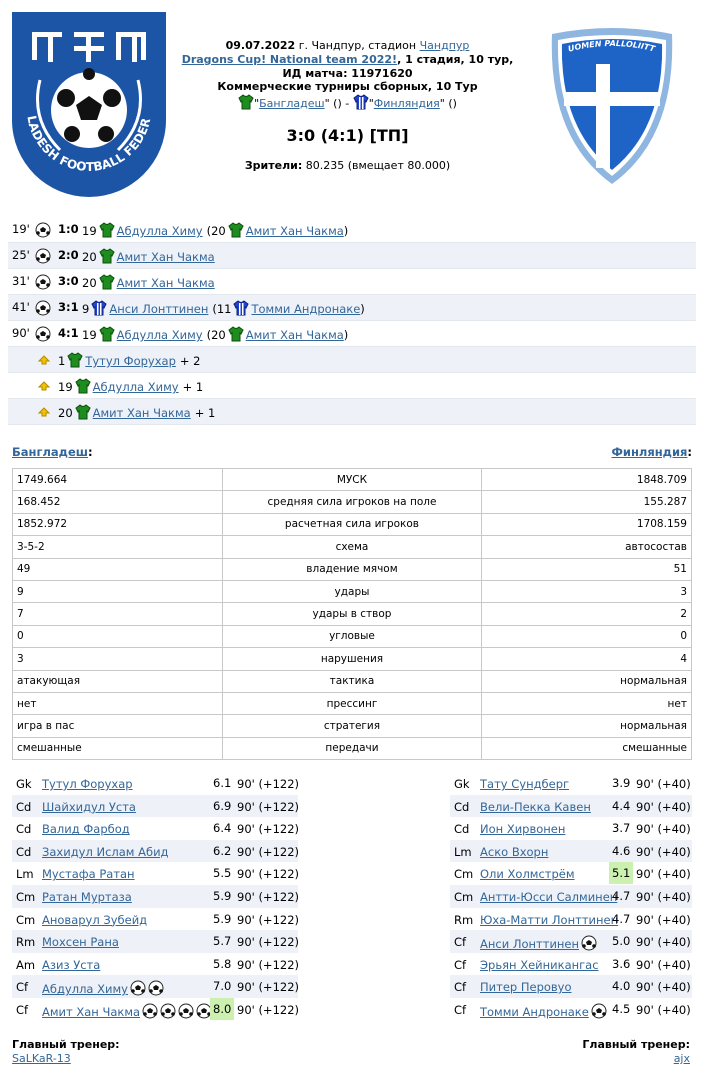 The image size is (702, 1068). What do you see at coordinates (50, 452) in the screenshot?
I see `home-team-link: Бангладеш` at bounding box center [50, 452].